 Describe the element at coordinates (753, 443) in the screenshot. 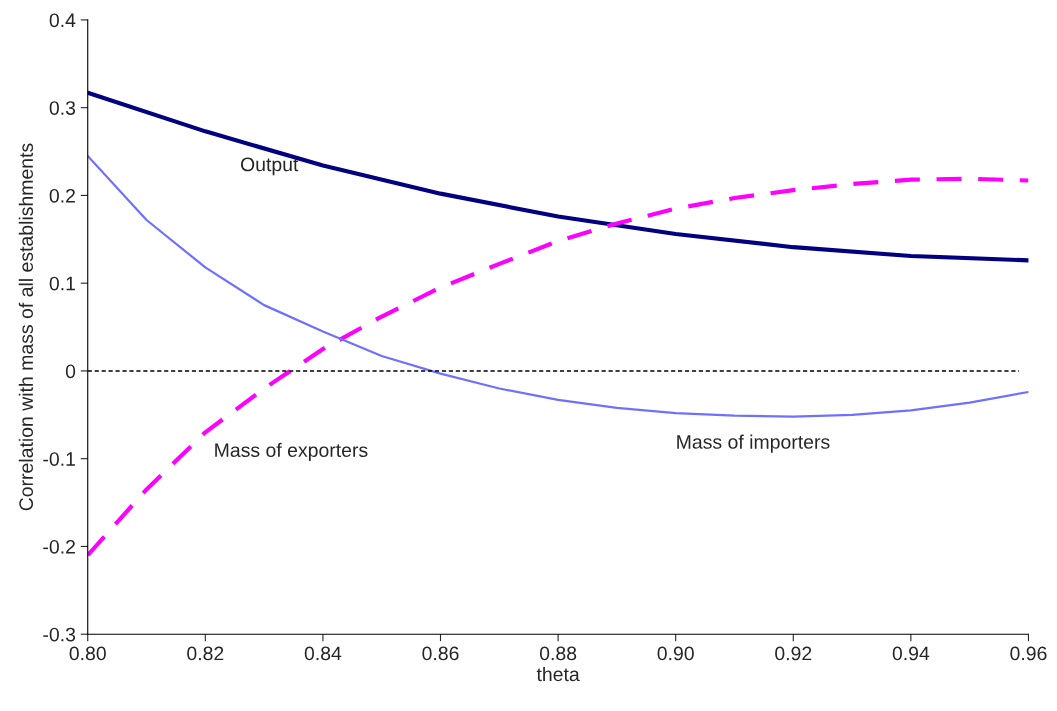

I see `series-label: Mass of importers` at that location.